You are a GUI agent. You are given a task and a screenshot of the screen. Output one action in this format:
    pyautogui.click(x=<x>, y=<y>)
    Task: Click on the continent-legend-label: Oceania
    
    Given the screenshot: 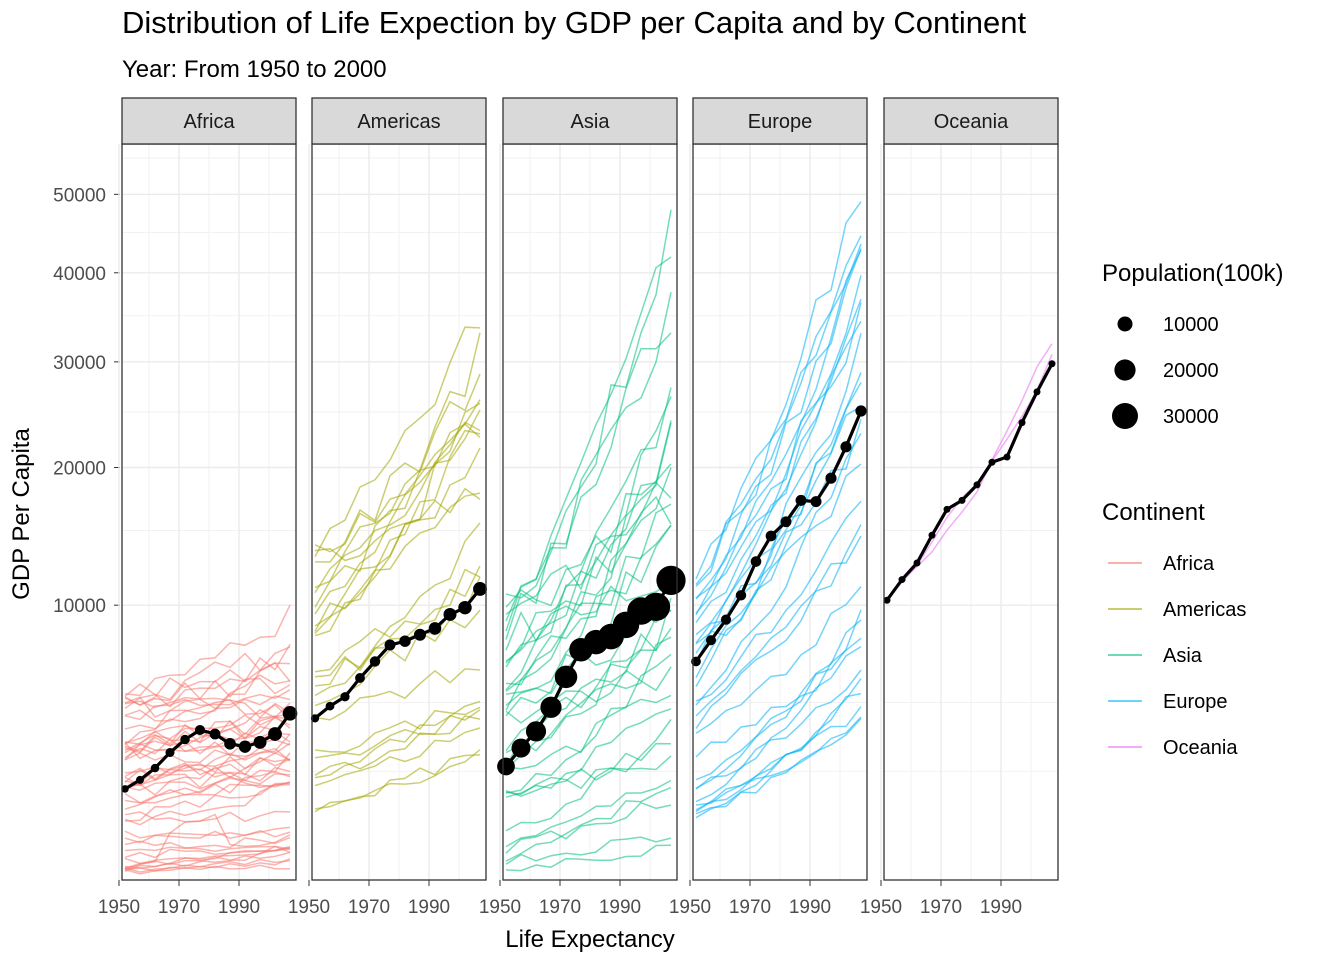 What is the action you would take?
    pyautogui.click(x=1200, y=748)
    